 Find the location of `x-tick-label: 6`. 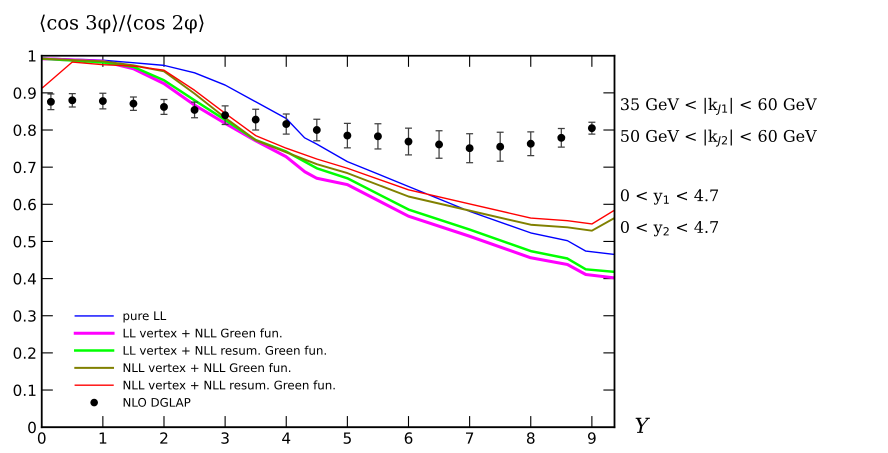

x-tick-label: 6 is located at coordinates (408, 438).